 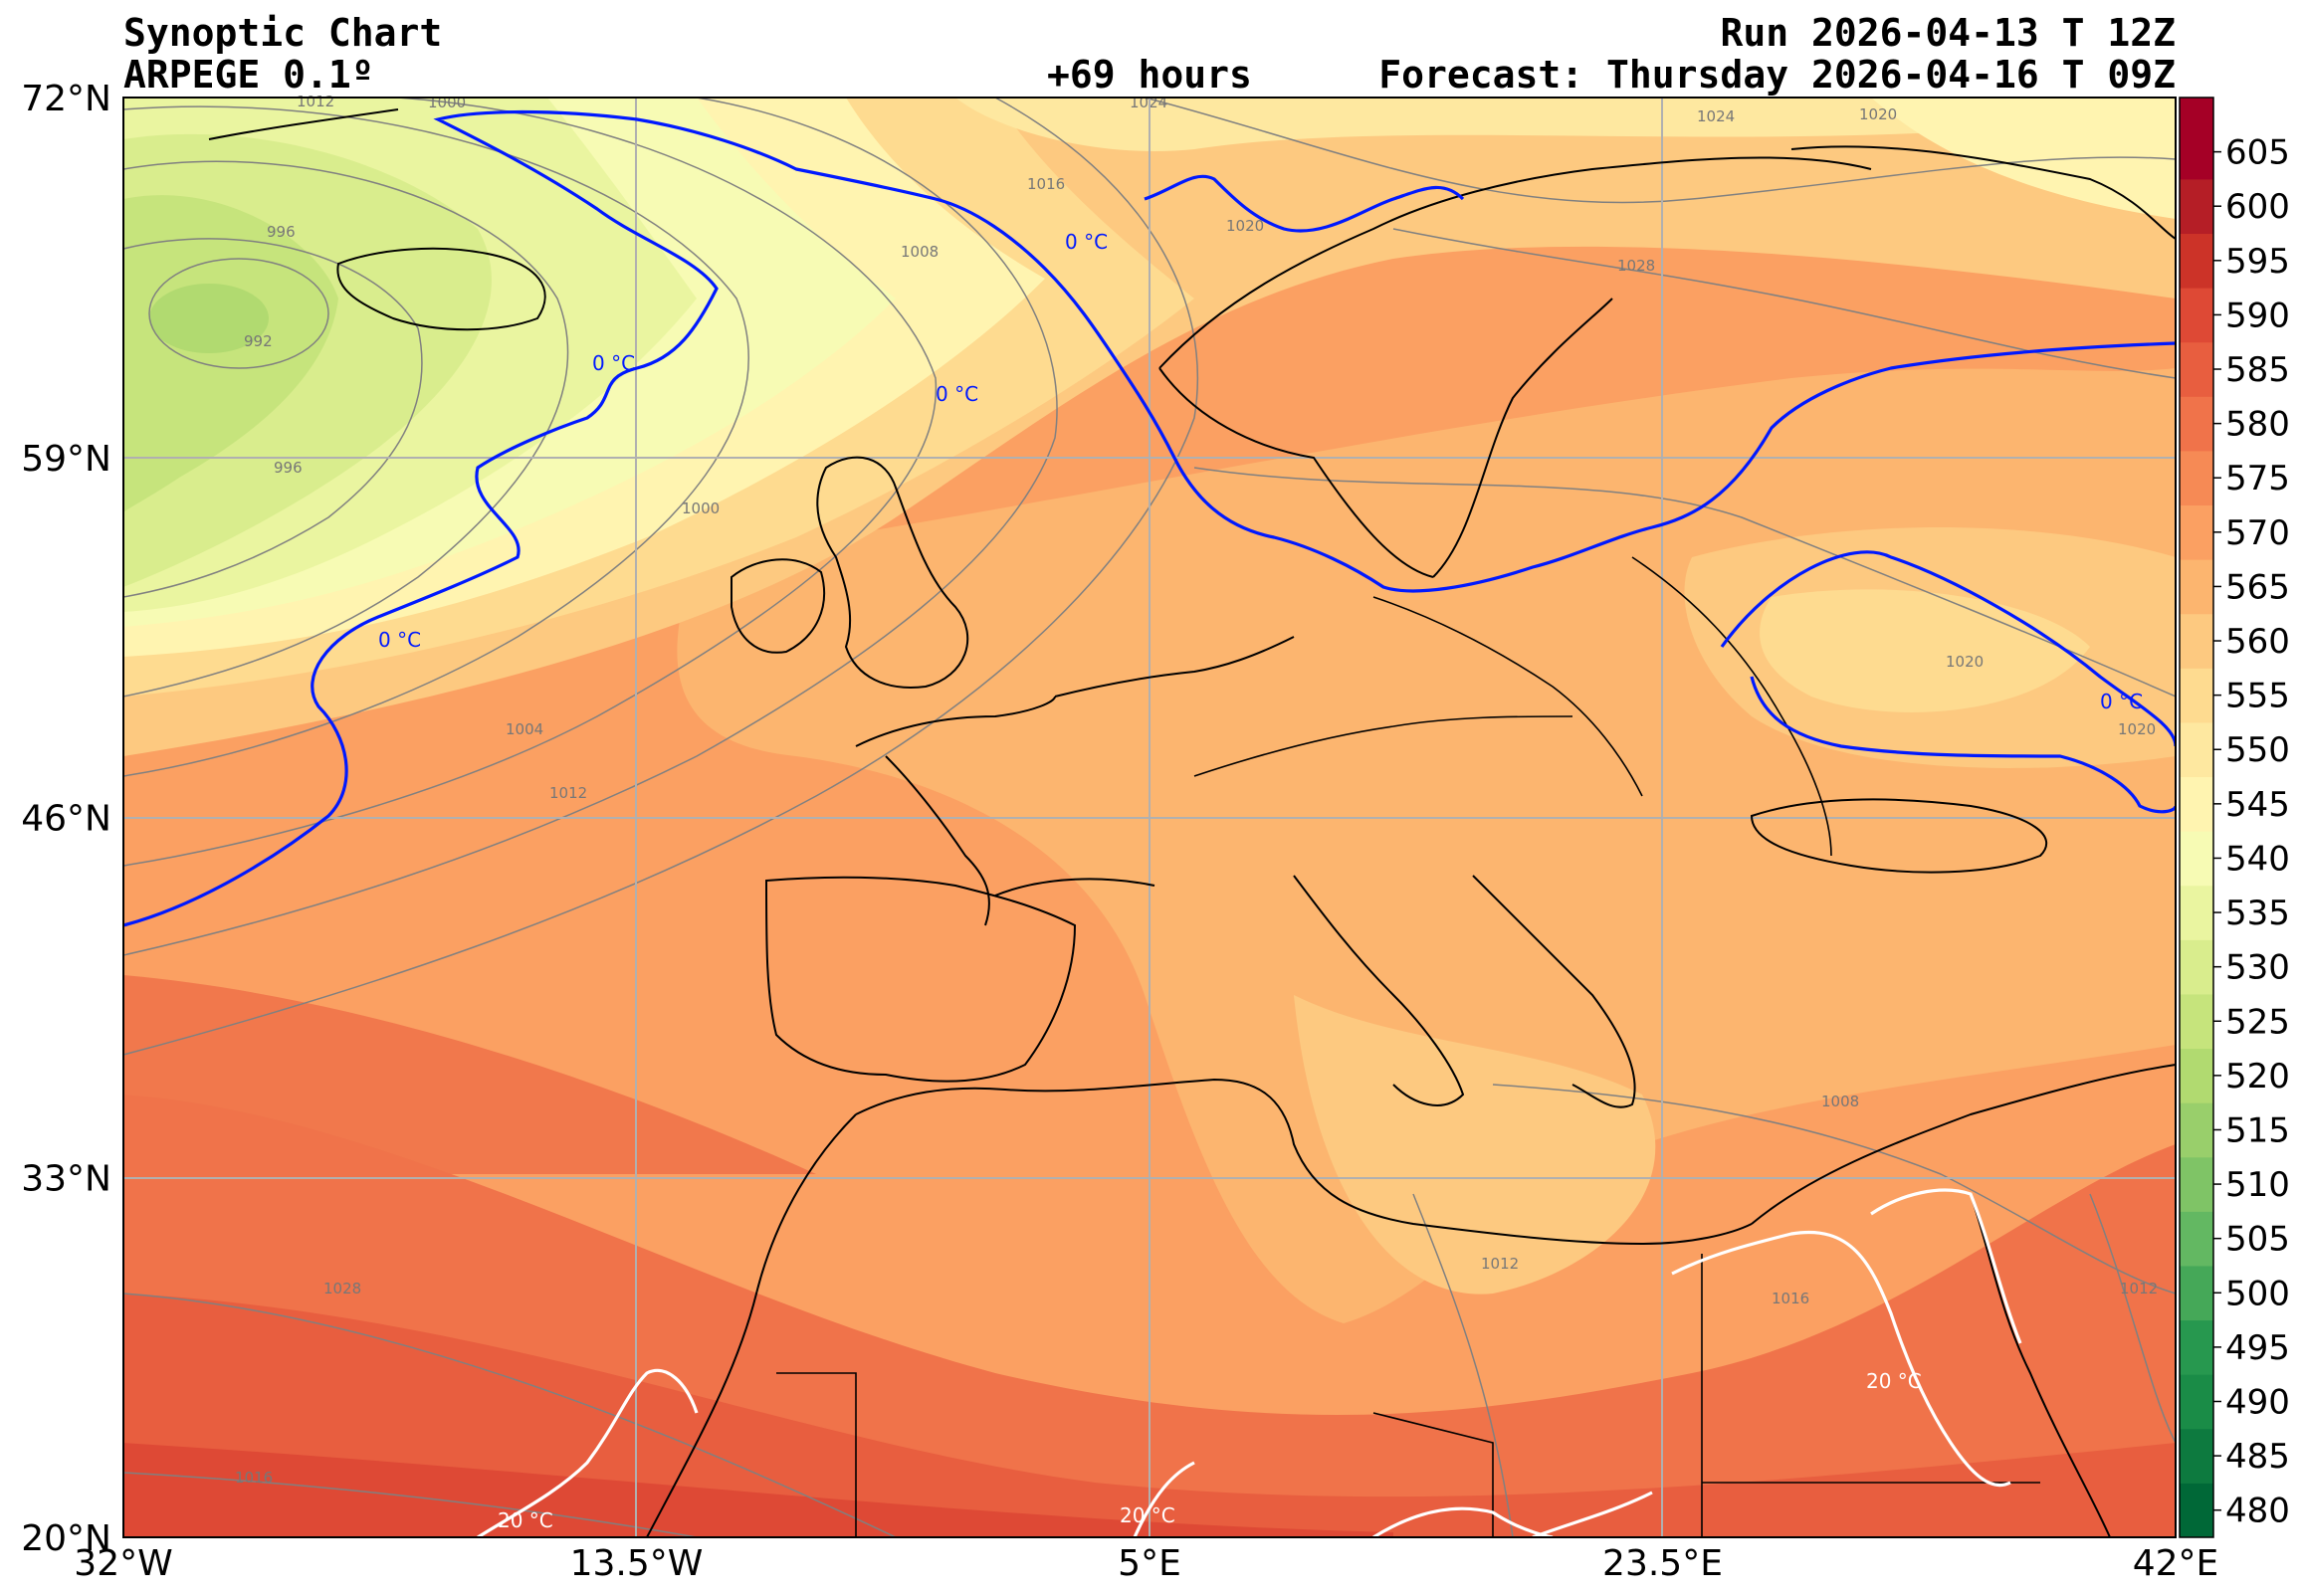 I want to click on colorbar-label: 555, so click(x=2257, y=697).